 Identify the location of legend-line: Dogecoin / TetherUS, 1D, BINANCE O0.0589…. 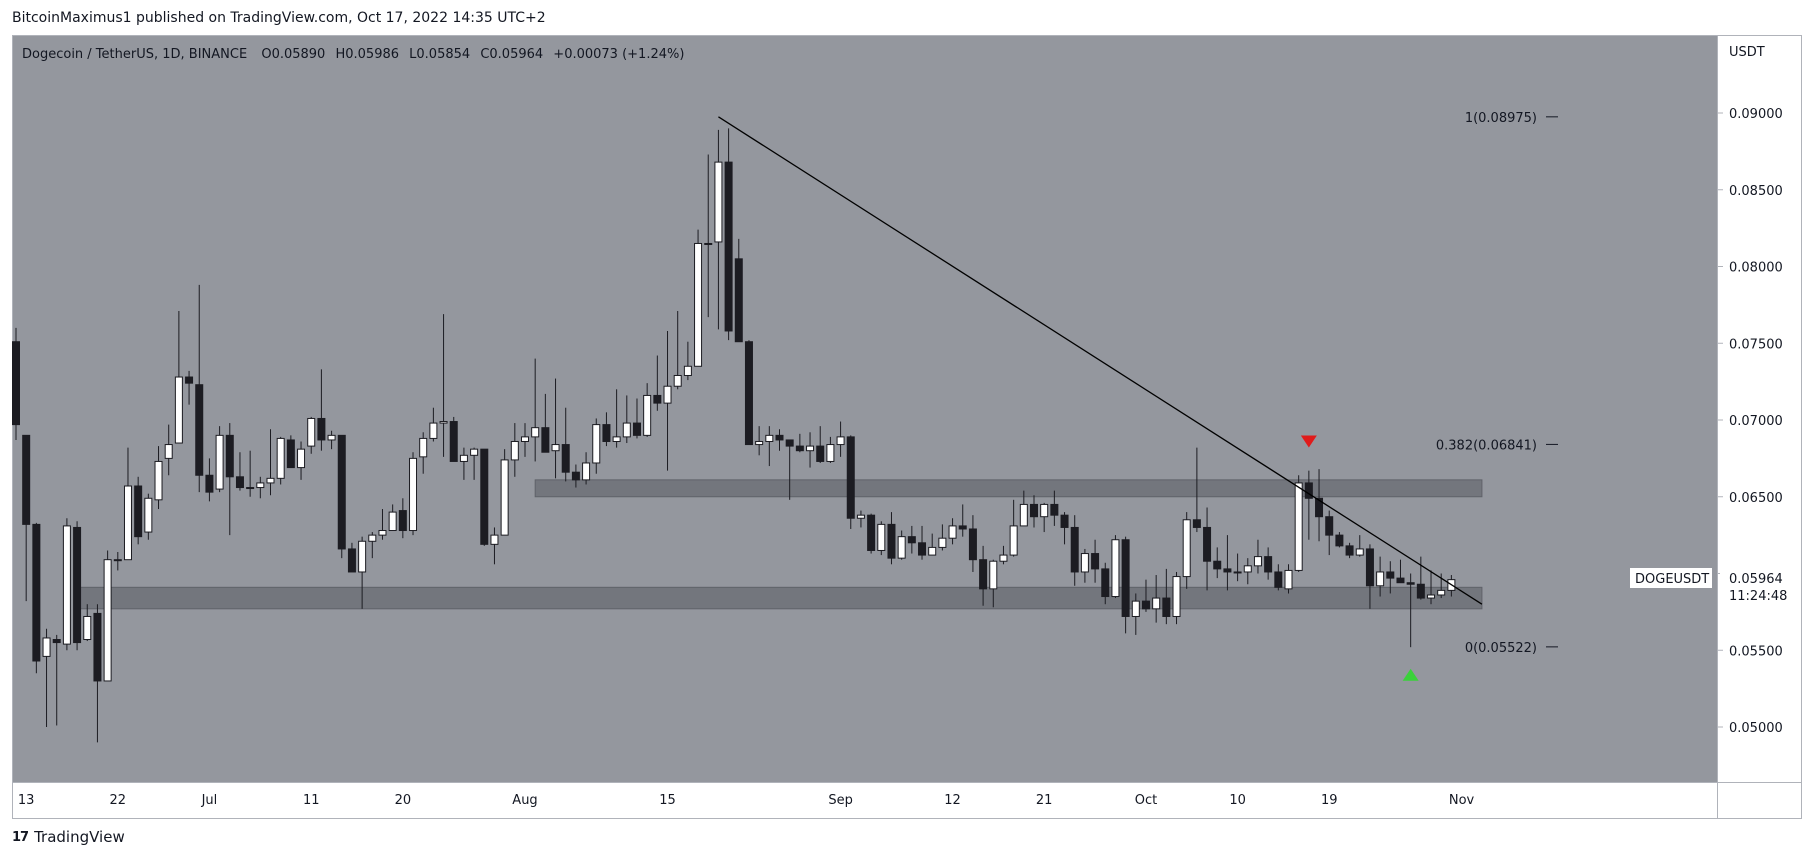
(353, 54).